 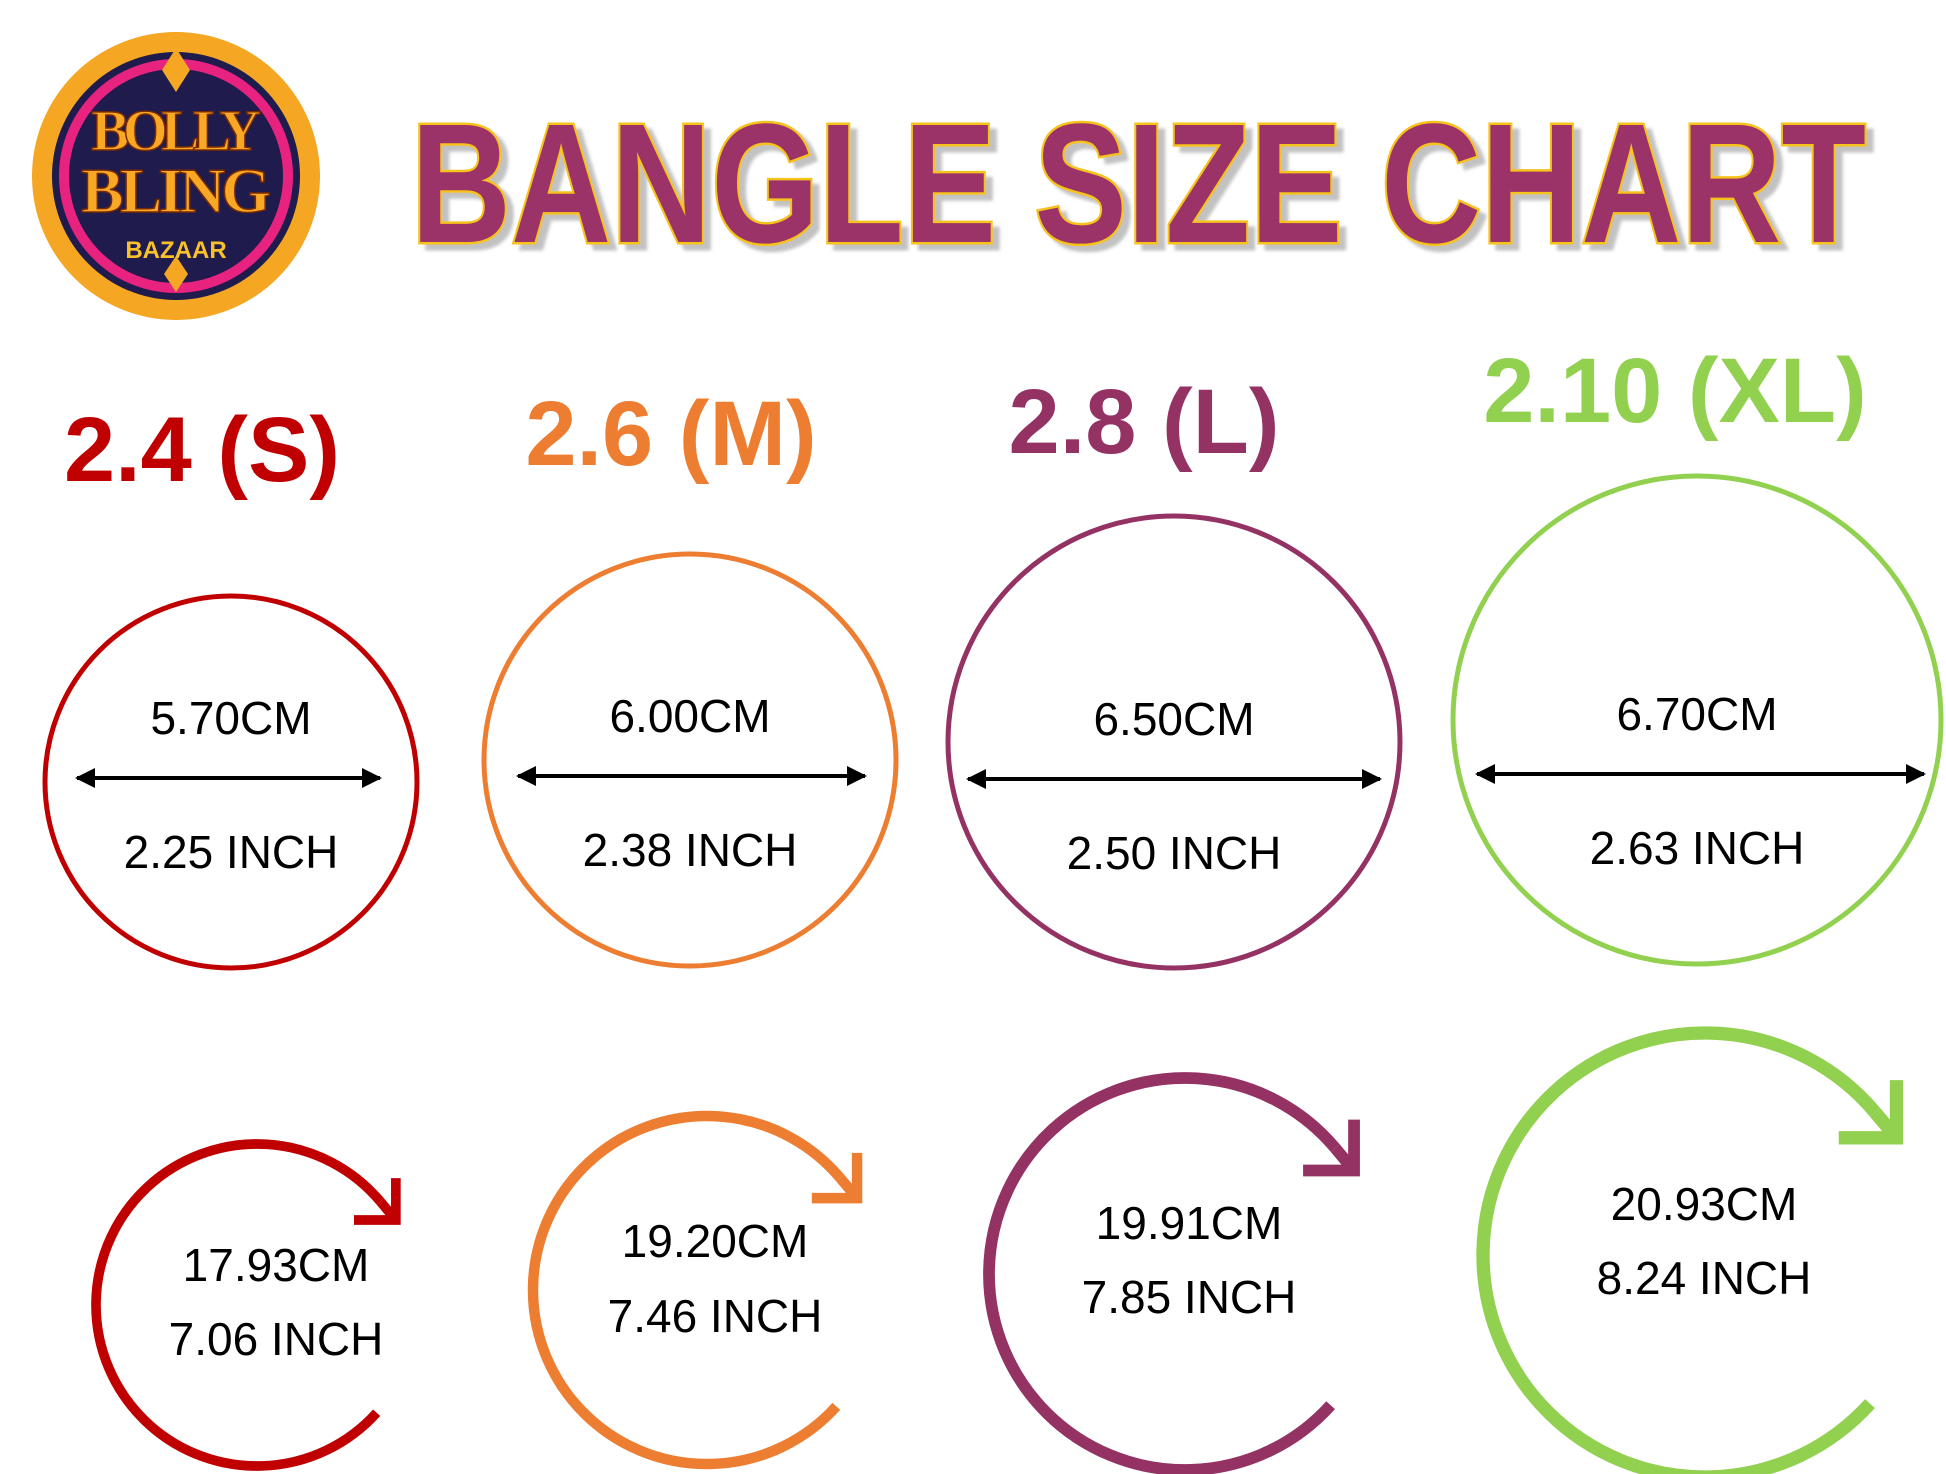 What do you see at coordinates (1173, 719) in the screenshot?
I see `diameter-cm: 6.50CM` at bounding box center [1173, 719].